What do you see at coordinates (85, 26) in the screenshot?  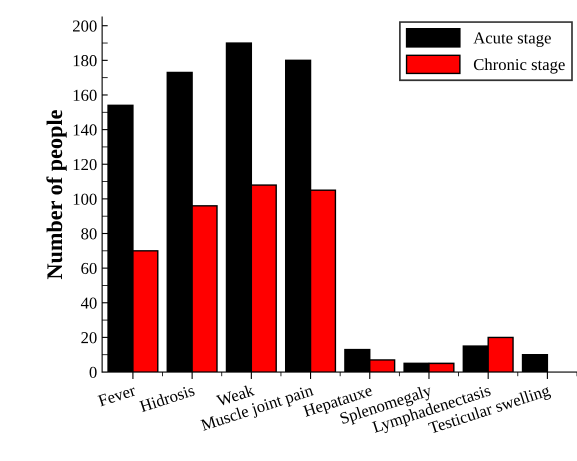 I see `y-tick-label: 200` at bounding box center [85, 26].